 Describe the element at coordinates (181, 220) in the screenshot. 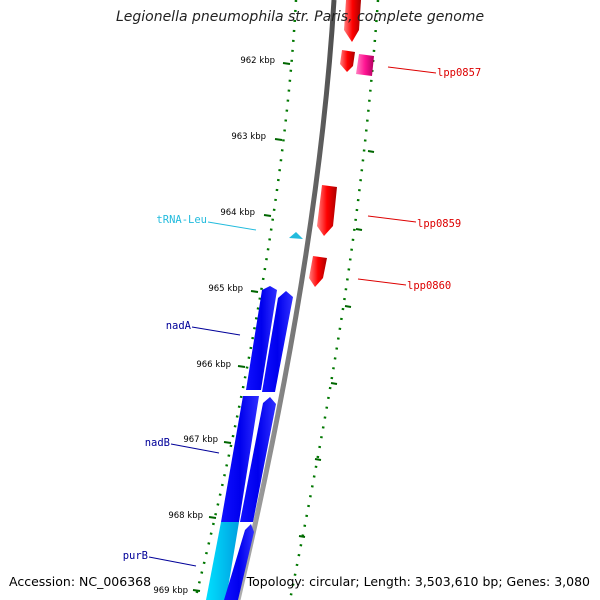

I see `svg-text: tRNA-Leu` at that location.